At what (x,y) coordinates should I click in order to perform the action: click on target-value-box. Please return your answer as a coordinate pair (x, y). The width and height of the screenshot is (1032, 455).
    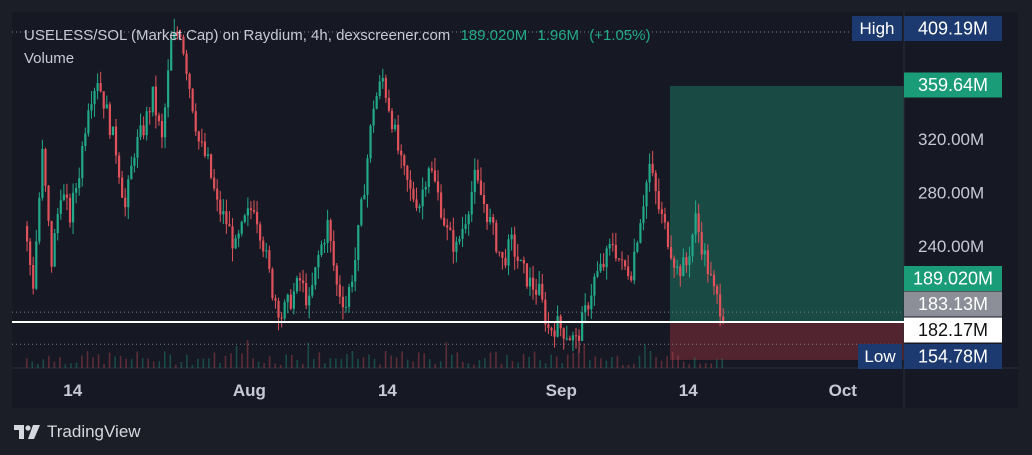
    Looking at the image, I should click on (953, 85).